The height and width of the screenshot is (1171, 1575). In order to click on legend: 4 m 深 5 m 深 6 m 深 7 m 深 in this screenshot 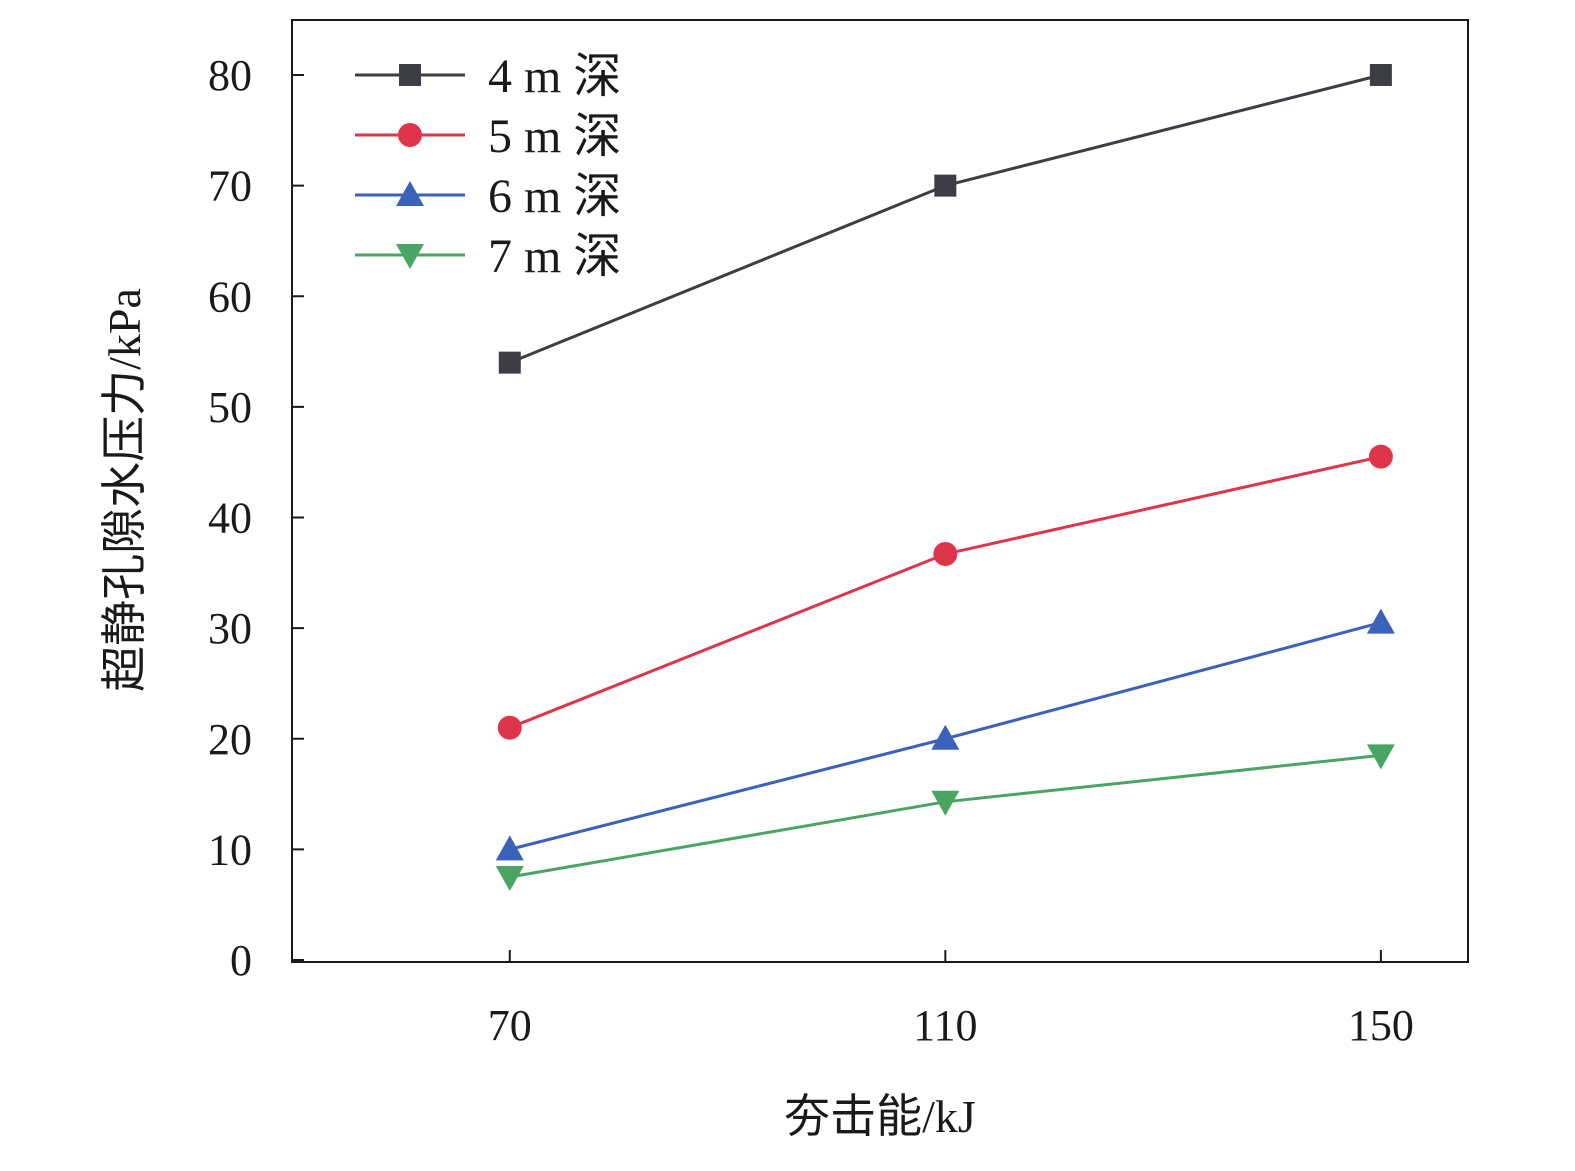, I will do `click(488, 166)`.